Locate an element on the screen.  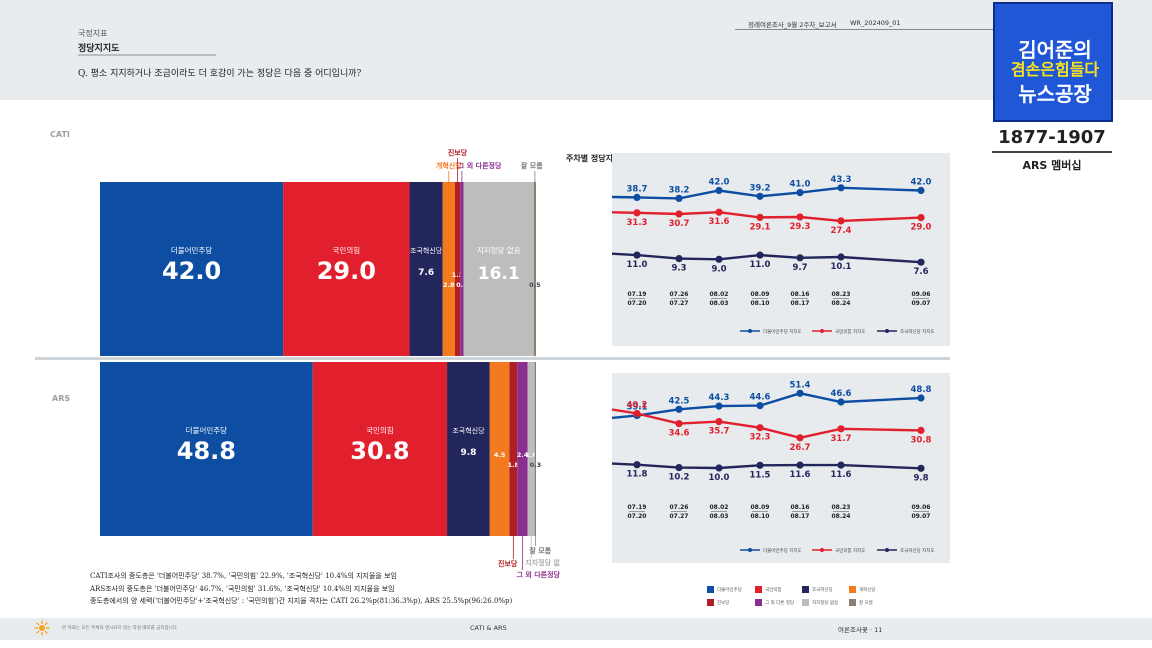
x-tick-label: 09.06 is located at coordinates (921, 294).